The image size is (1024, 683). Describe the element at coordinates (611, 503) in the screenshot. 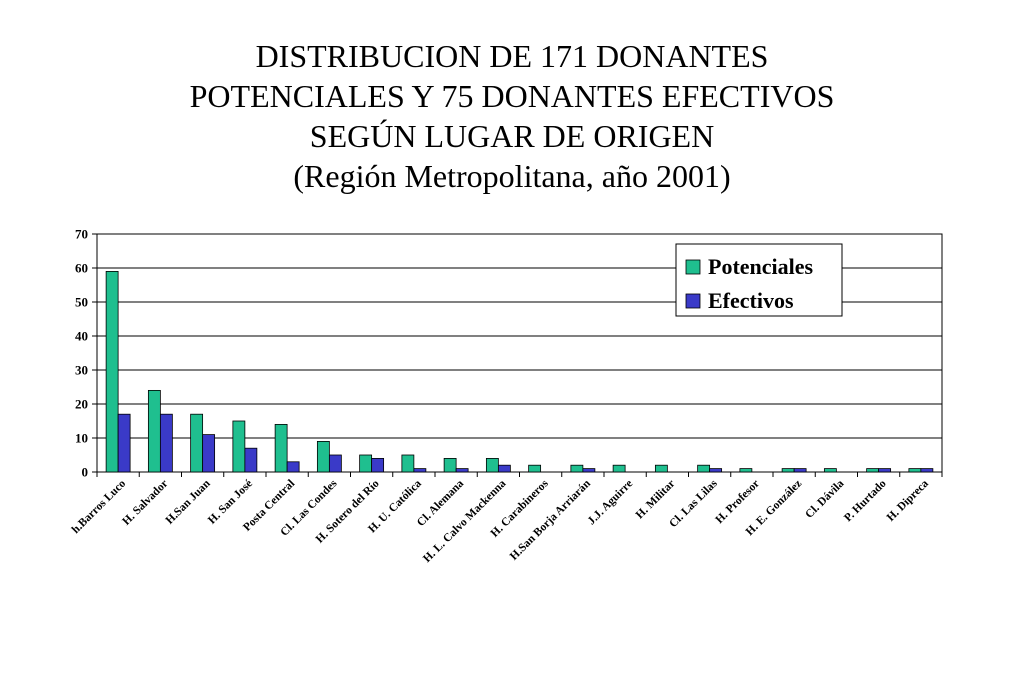

I see `category-label: J.J. Aguirre` at that location.